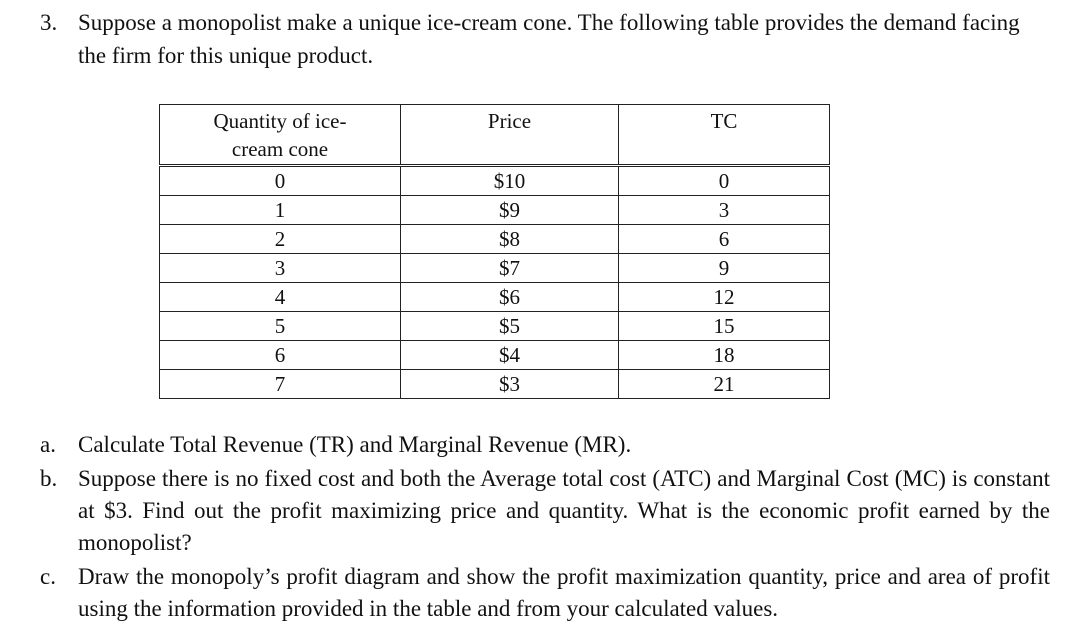 This screenshot has height=638, width=1080. What do you see at coordinates (280, 135) in the screenshot?
I see `header-quantity: Quantity of ice-cream cone` at bounding box center [280, 135].